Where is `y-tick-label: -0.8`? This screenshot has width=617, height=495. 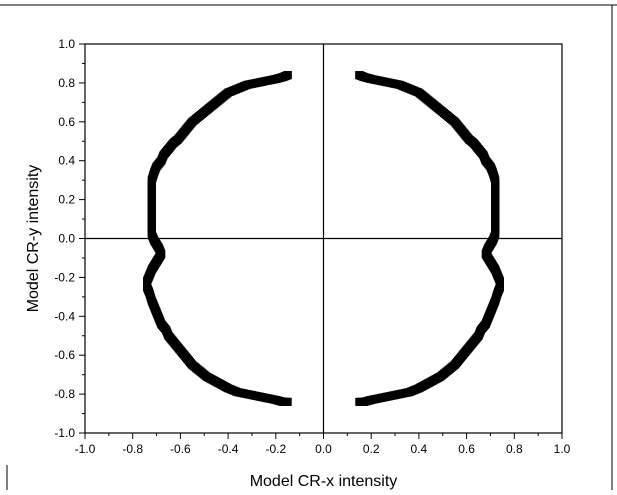
y-tick-label: -0.8 is located at coordinates (64, 394).